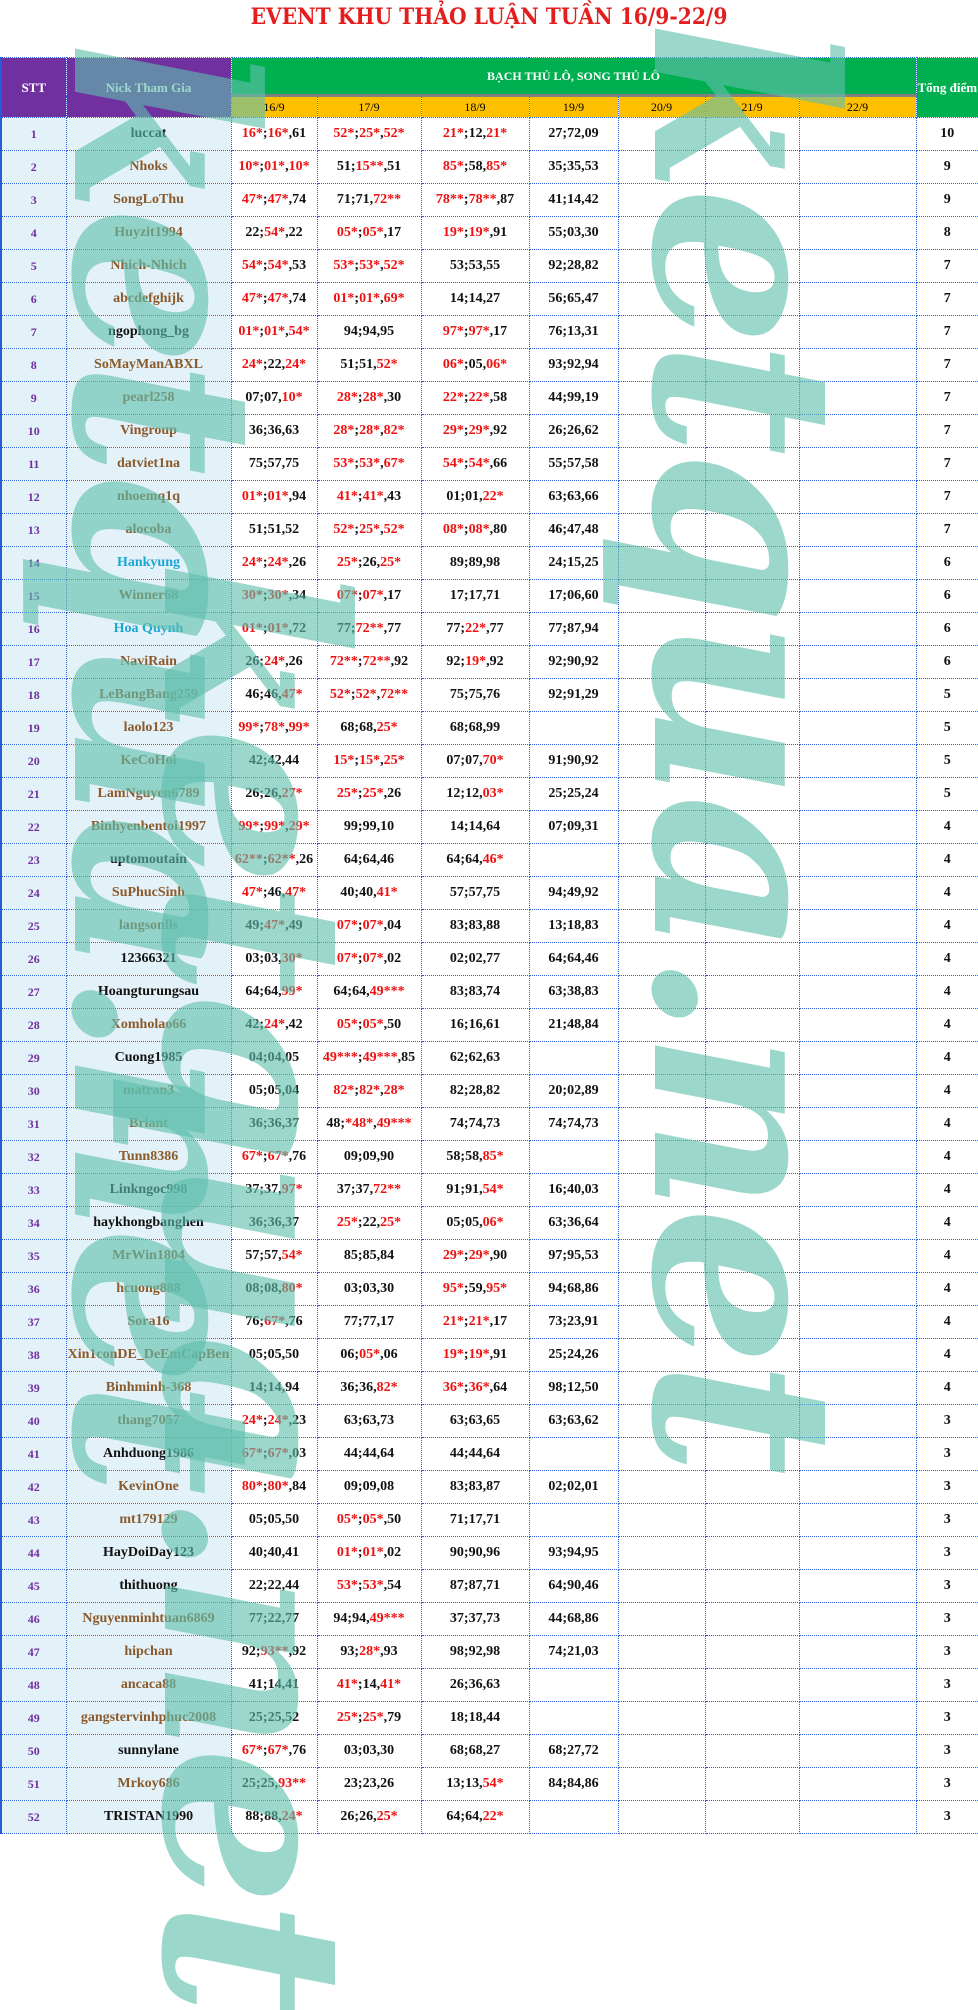 Image resolution: width=978 pixels, height=2010 pixels. I want to click on day-cell: 76;13,31, so click(573, 332).